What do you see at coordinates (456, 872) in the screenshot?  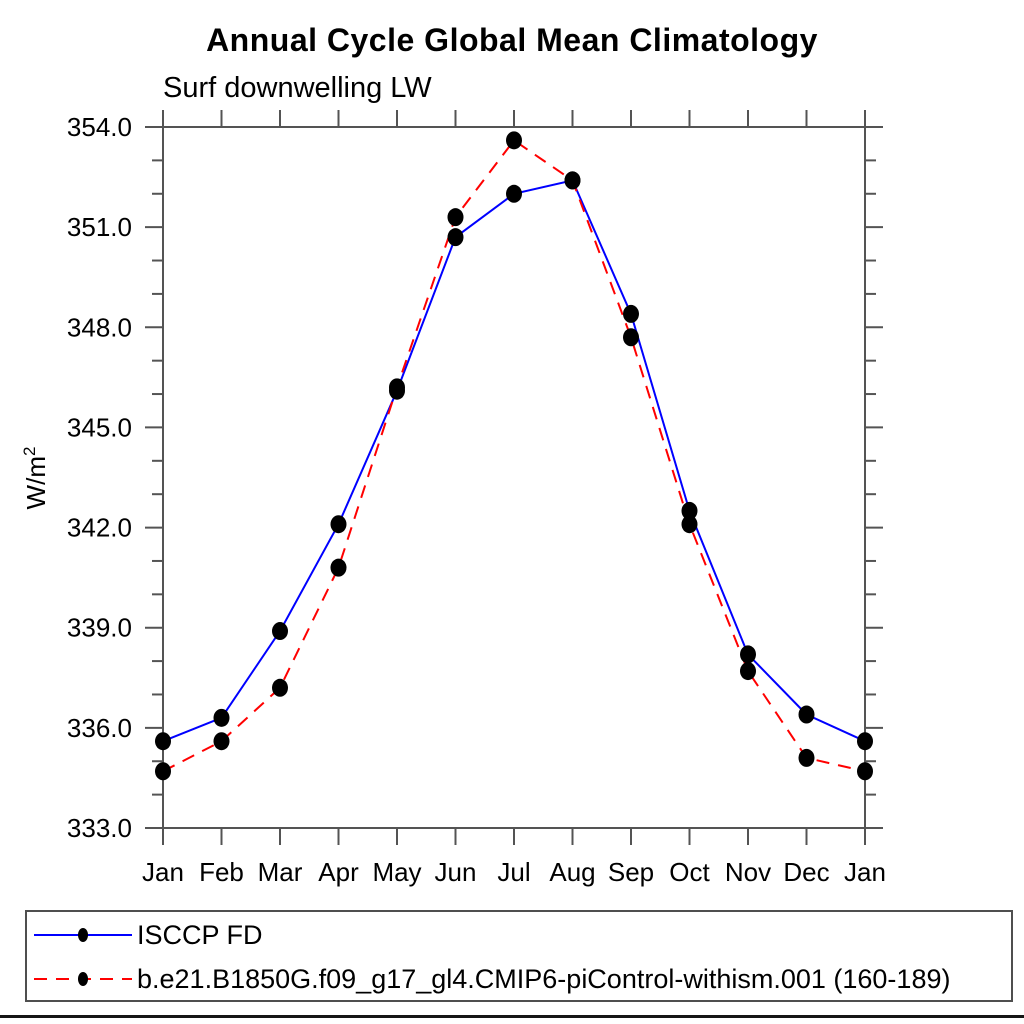 I see `x-tick-label: Jun` at bounding box center [456, 872].